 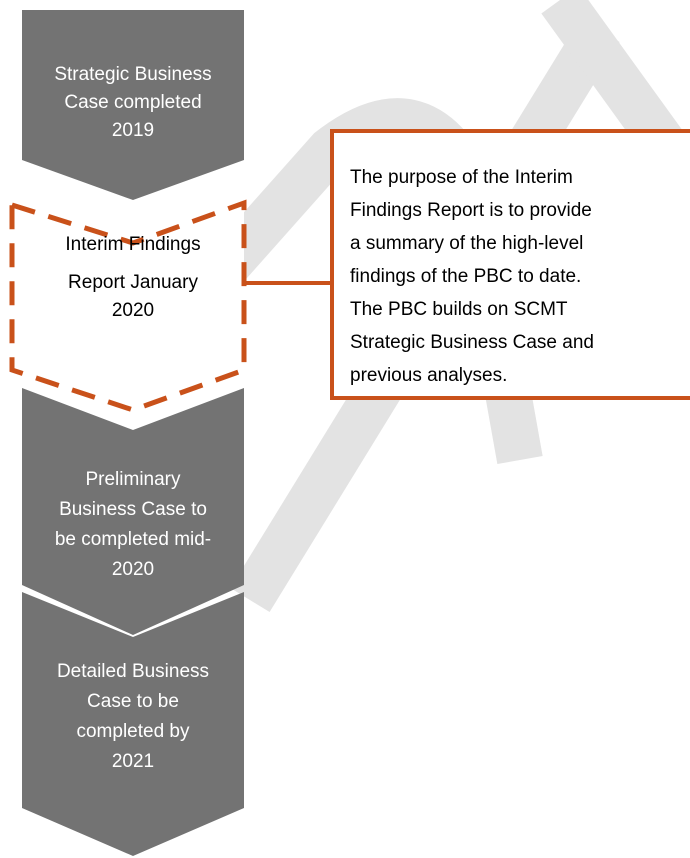 I want to click on node-label: Case completed, so click(x=132, y=102).